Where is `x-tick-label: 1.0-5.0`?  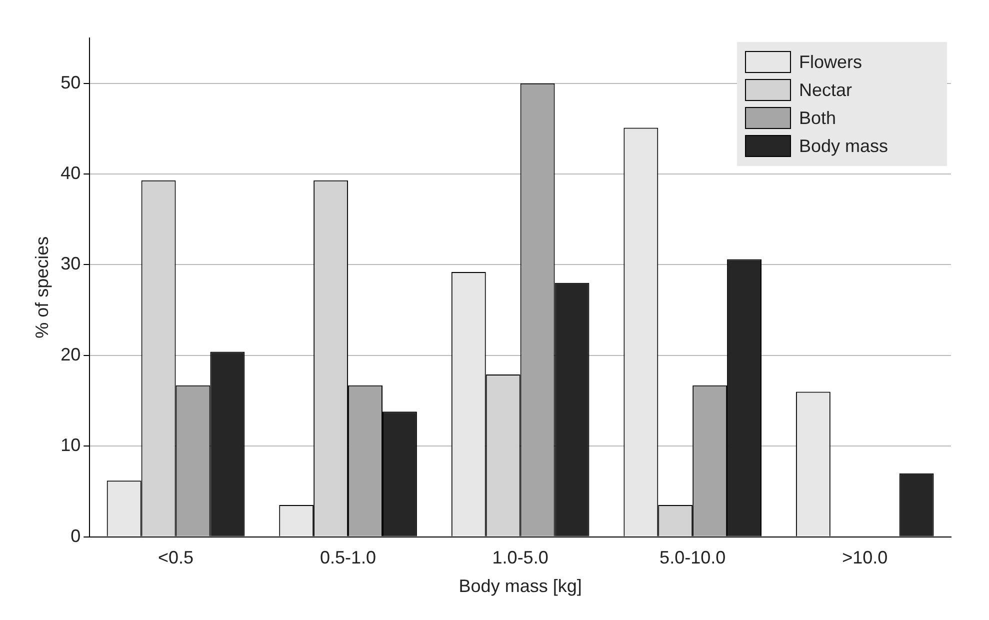
x-tick-label: 1.0-5.0 is located at coordinates (520, 558).